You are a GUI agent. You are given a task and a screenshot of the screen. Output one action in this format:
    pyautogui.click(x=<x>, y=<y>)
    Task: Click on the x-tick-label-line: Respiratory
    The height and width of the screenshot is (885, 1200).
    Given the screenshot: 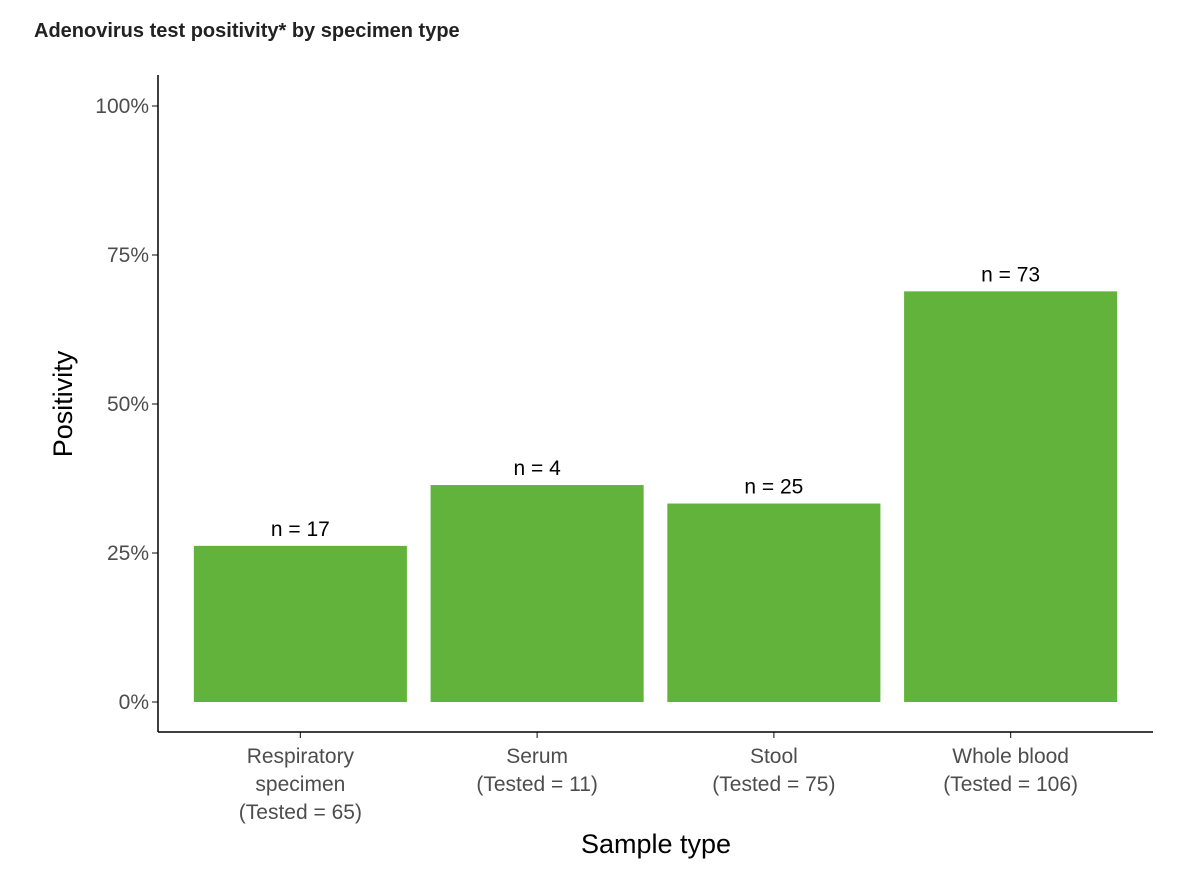 What is the action you would take?
    pyautogui.click(x=301, y=756)
    